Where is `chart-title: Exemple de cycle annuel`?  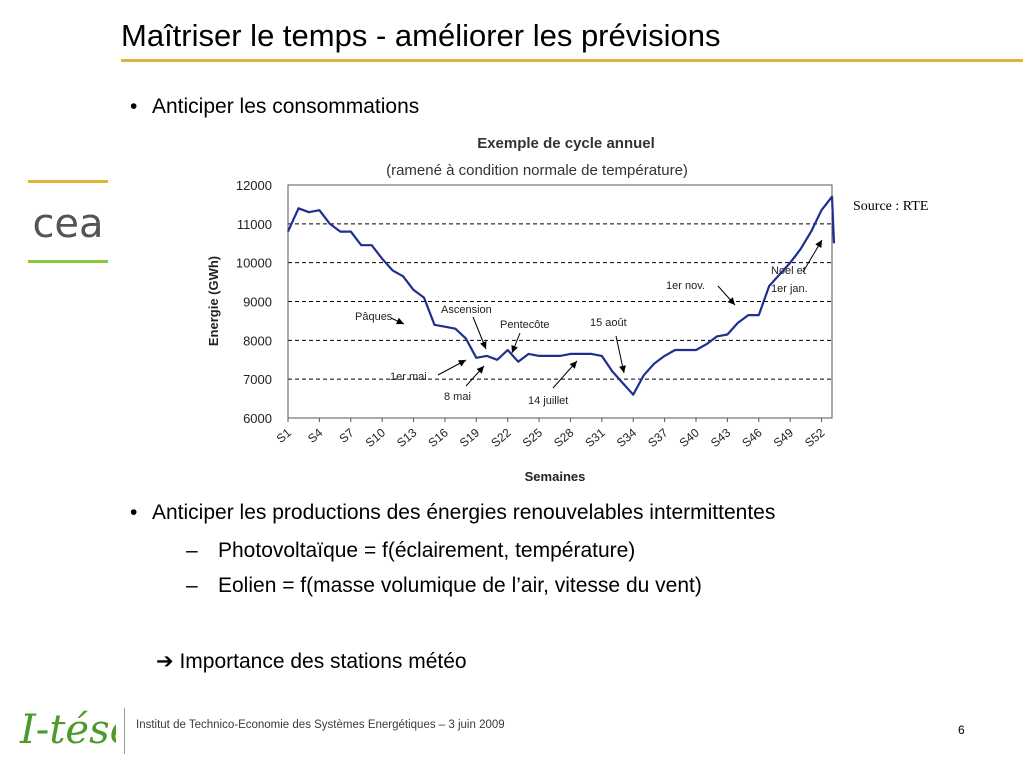 chart-title: Exemple de cycle annuel is located at coordinates (566, 143).